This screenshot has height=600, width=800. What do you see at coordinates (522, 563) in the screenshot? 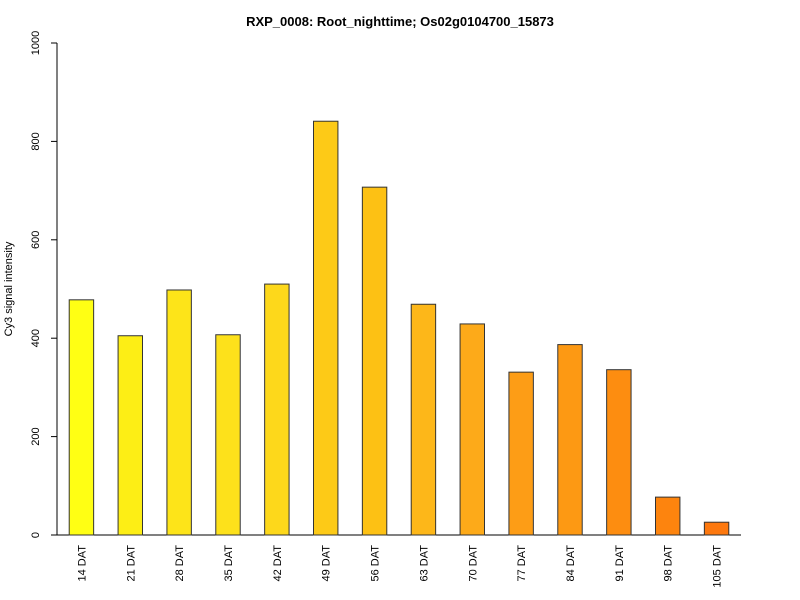
I see `x-tick-label: 77 DAT` at bounding box center [522, 563].